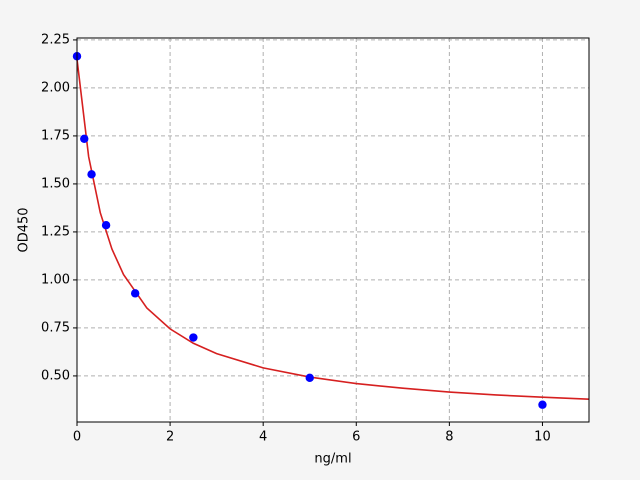 This screenshot has width=640, height=480. I want to click on x-tick-label: 0, so click(77, 437).